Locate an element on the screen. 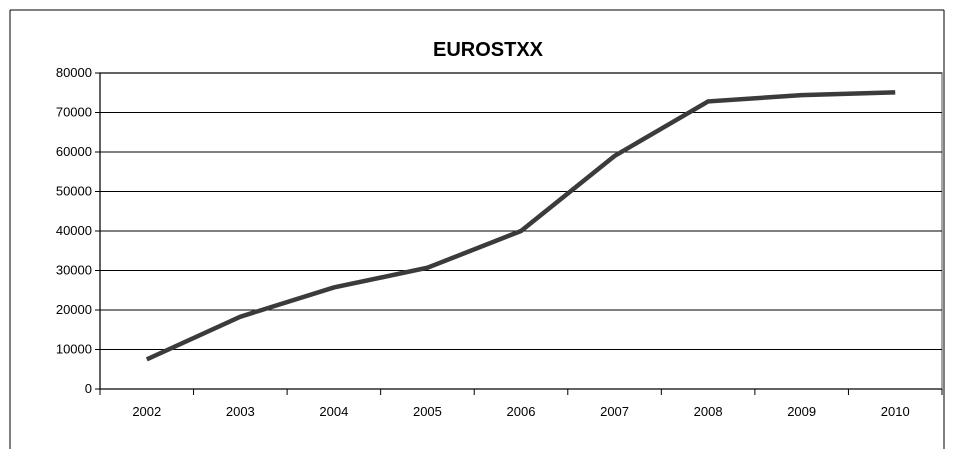 This screenshot has height=454, width=955. y-tick-label: 40000 is located at coordinates (74, 230).